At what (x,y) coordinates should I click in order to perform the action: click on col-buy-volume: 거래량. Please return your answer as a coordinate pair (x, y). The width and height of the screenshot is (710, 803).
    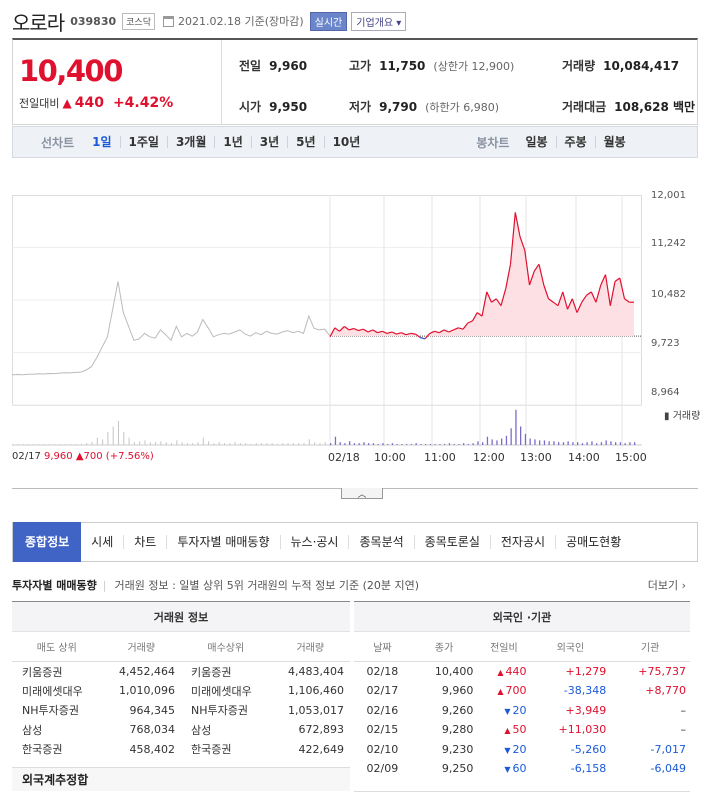
    Looking at the image, I should click on (310, 646).